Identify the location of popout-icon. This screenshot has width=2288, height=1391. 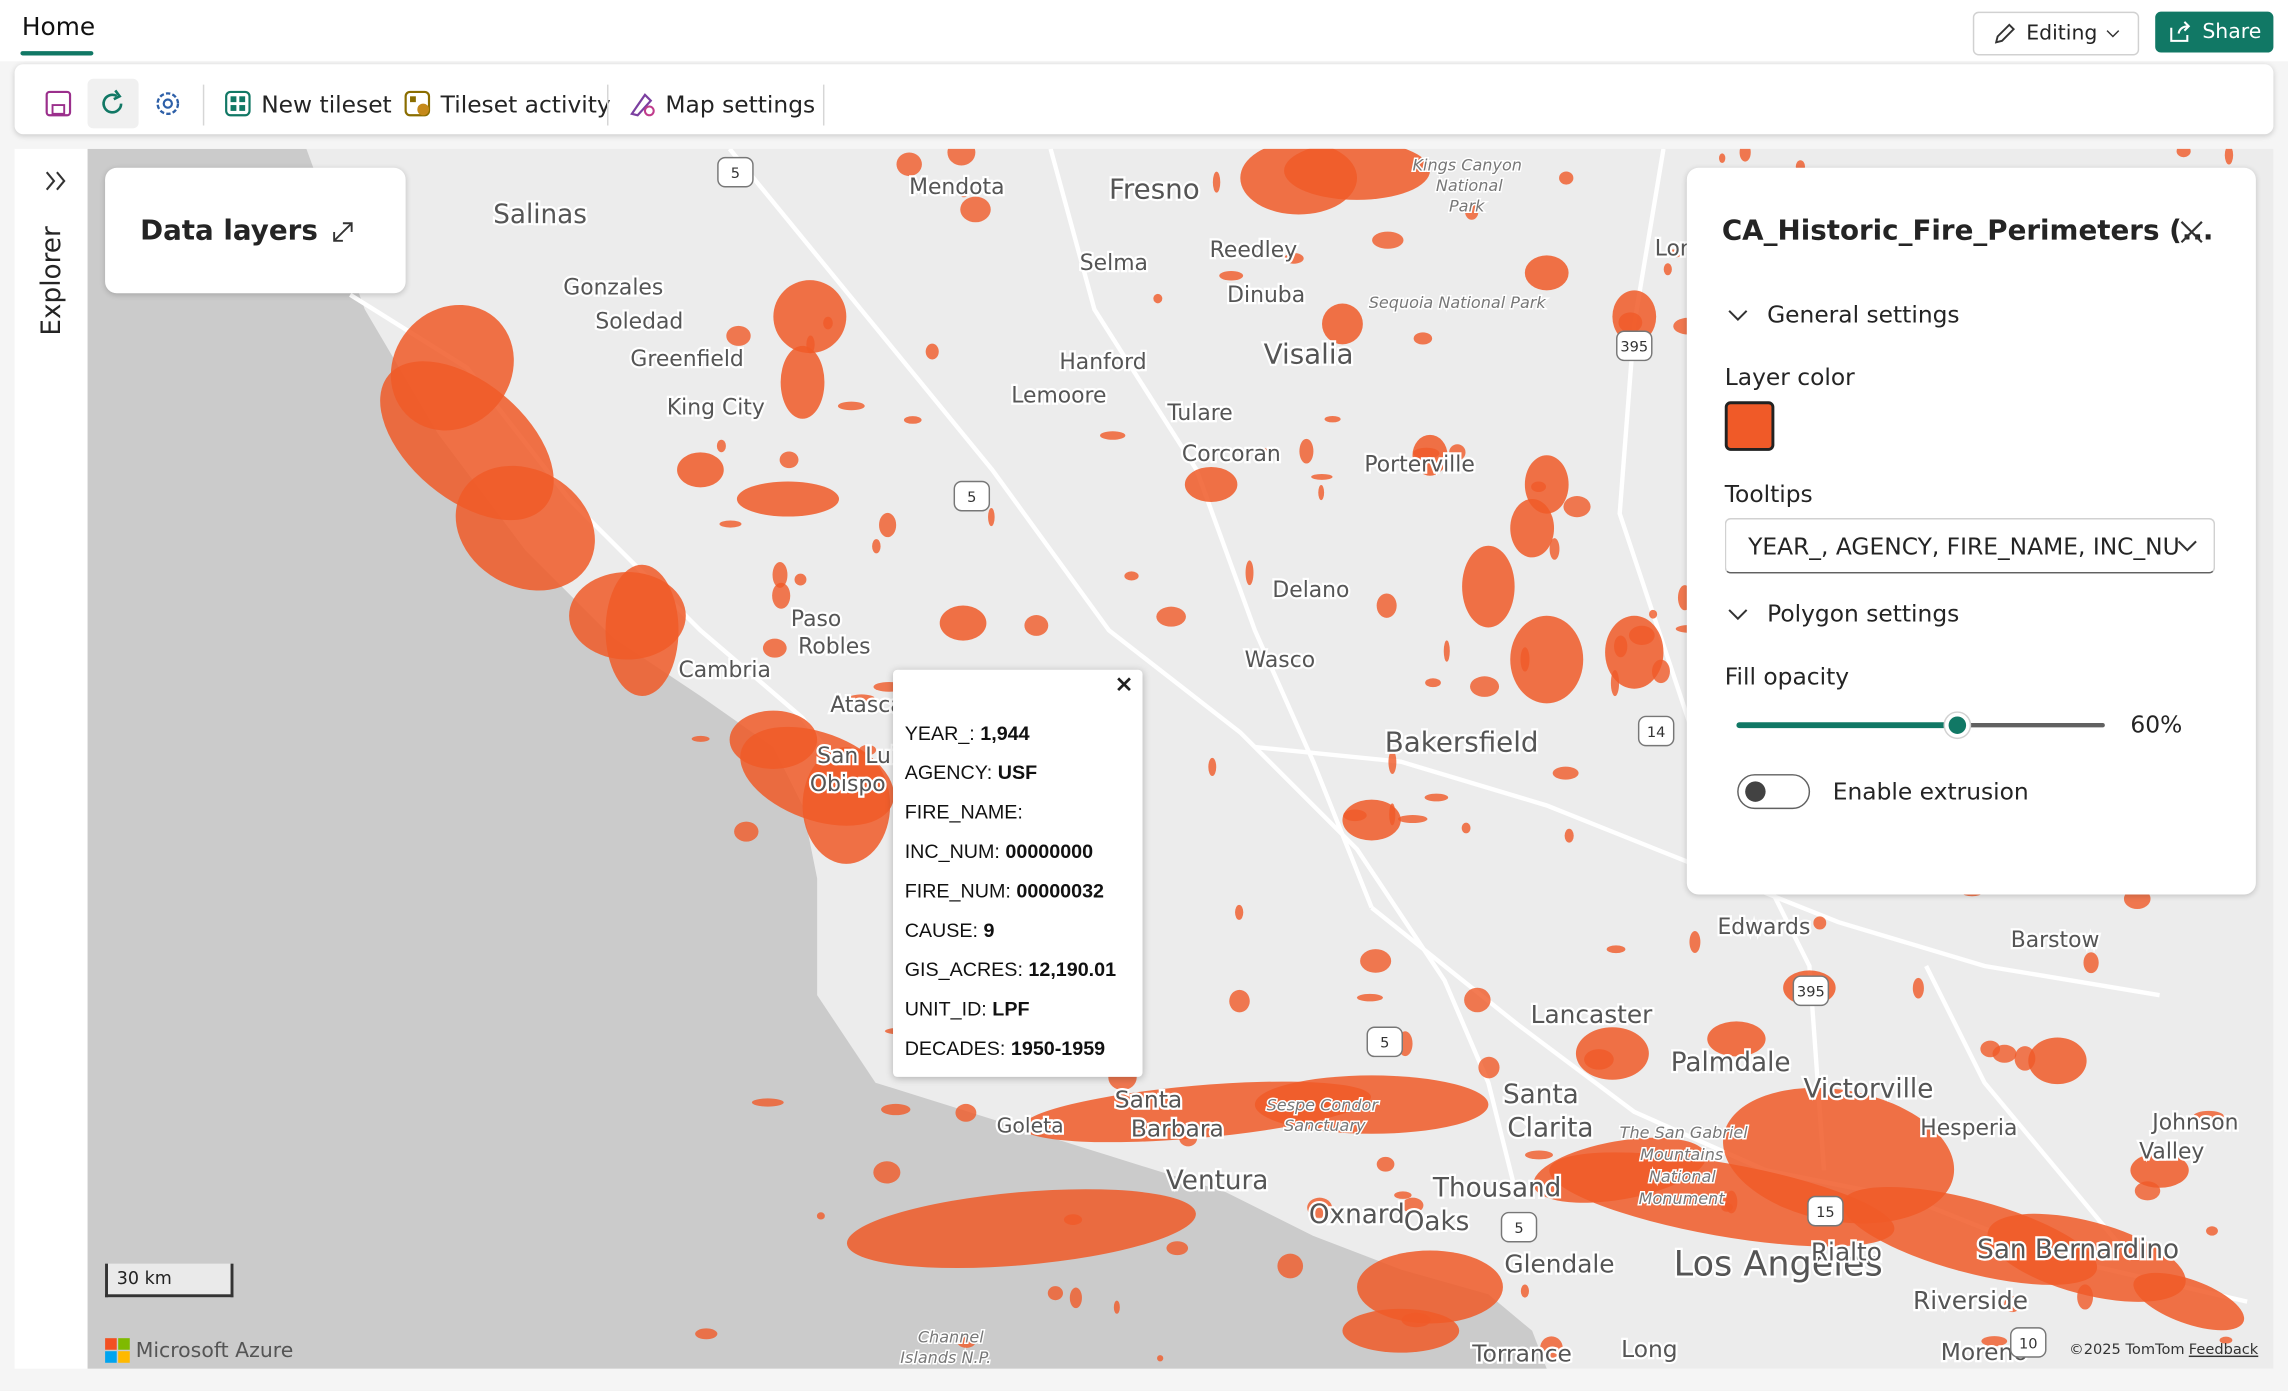
(343, 232).